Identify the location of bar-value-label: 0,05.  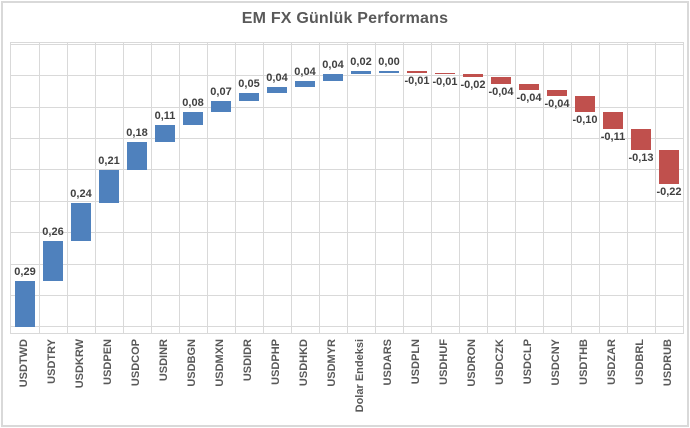
(249, 84).